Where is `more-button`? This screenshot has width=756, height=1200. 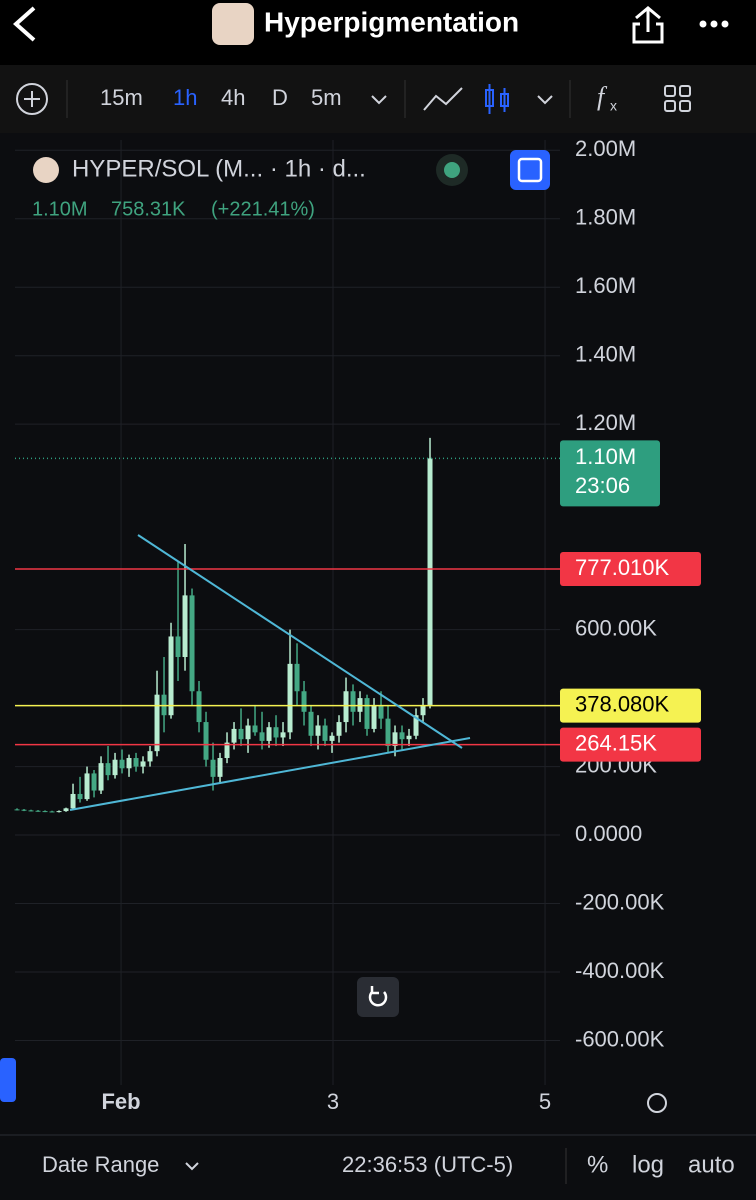 more-button is located at coordinates (714, 24).